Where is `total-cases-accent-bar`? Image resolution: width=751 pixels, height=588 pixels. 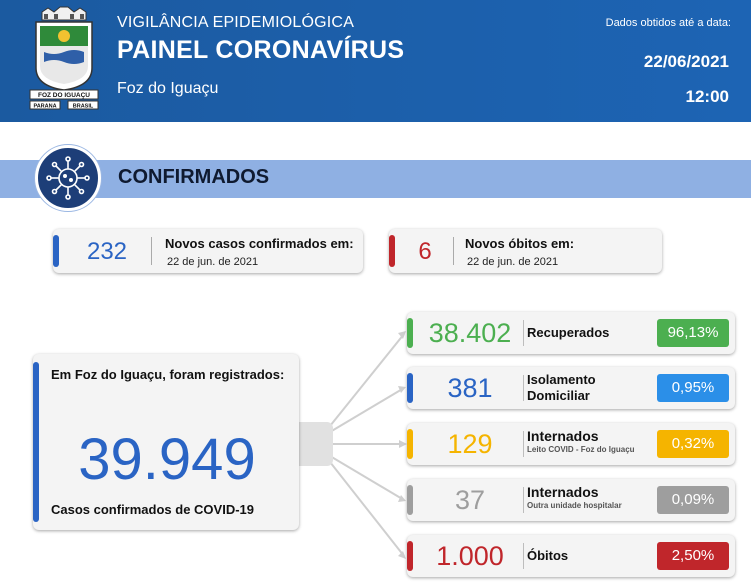 total-cases-accent-bar is located at coordinates (36, 442).